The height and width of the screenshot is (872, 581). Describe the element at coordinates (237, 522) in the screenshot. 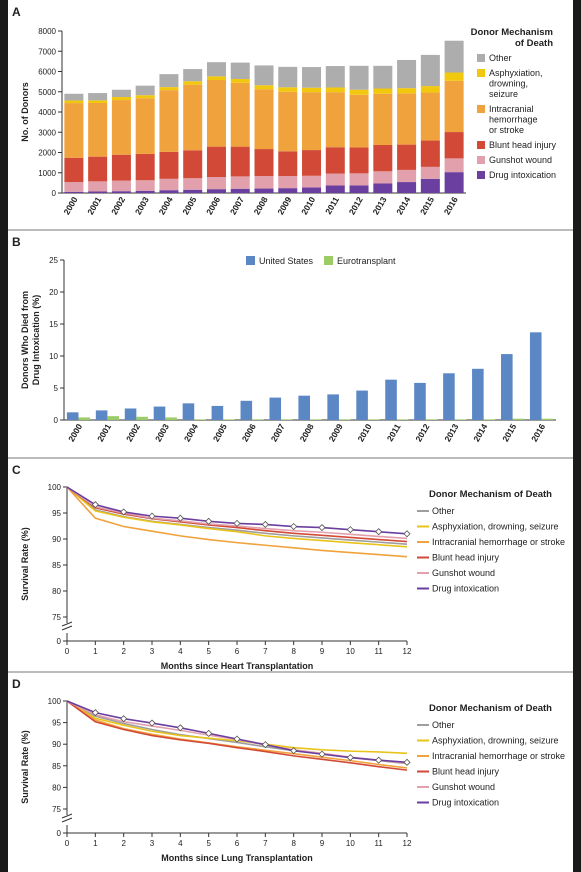

I see `line-intracranial-hemorrhage-or-stroke` at that location.